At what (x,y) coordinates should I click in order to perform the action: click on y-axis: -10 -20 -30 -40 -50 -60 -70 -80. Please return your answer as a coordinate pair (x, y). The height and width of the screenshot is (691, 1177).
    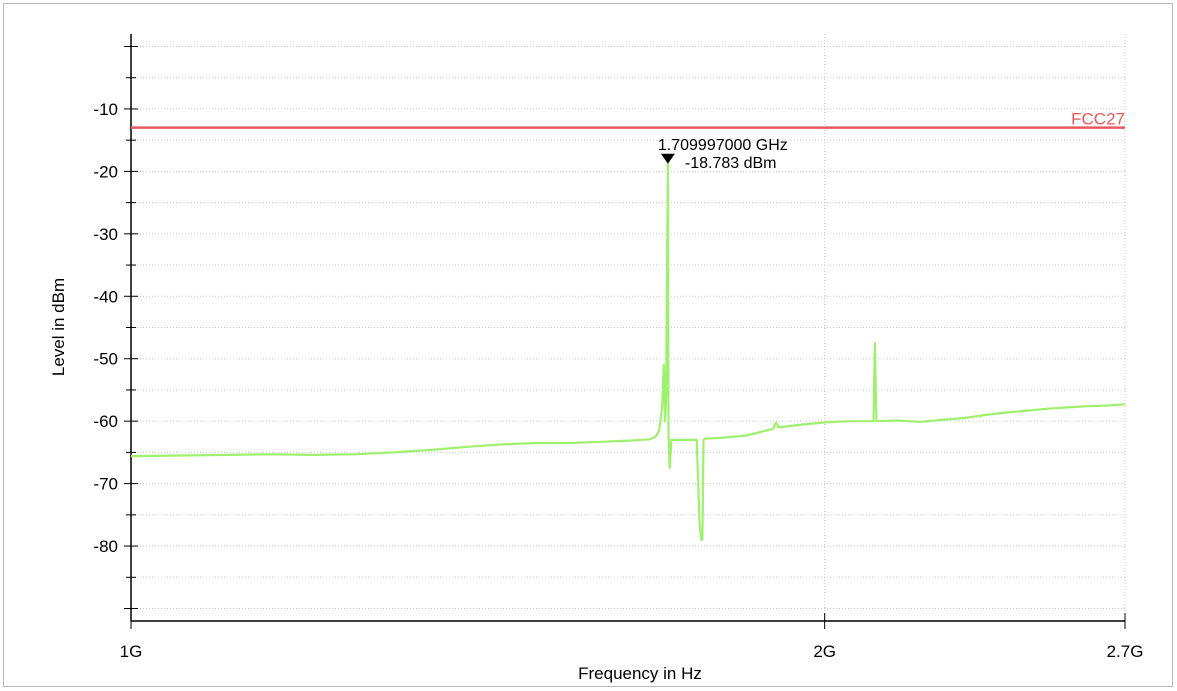
    Looking at the image, I should click on (115, 327).